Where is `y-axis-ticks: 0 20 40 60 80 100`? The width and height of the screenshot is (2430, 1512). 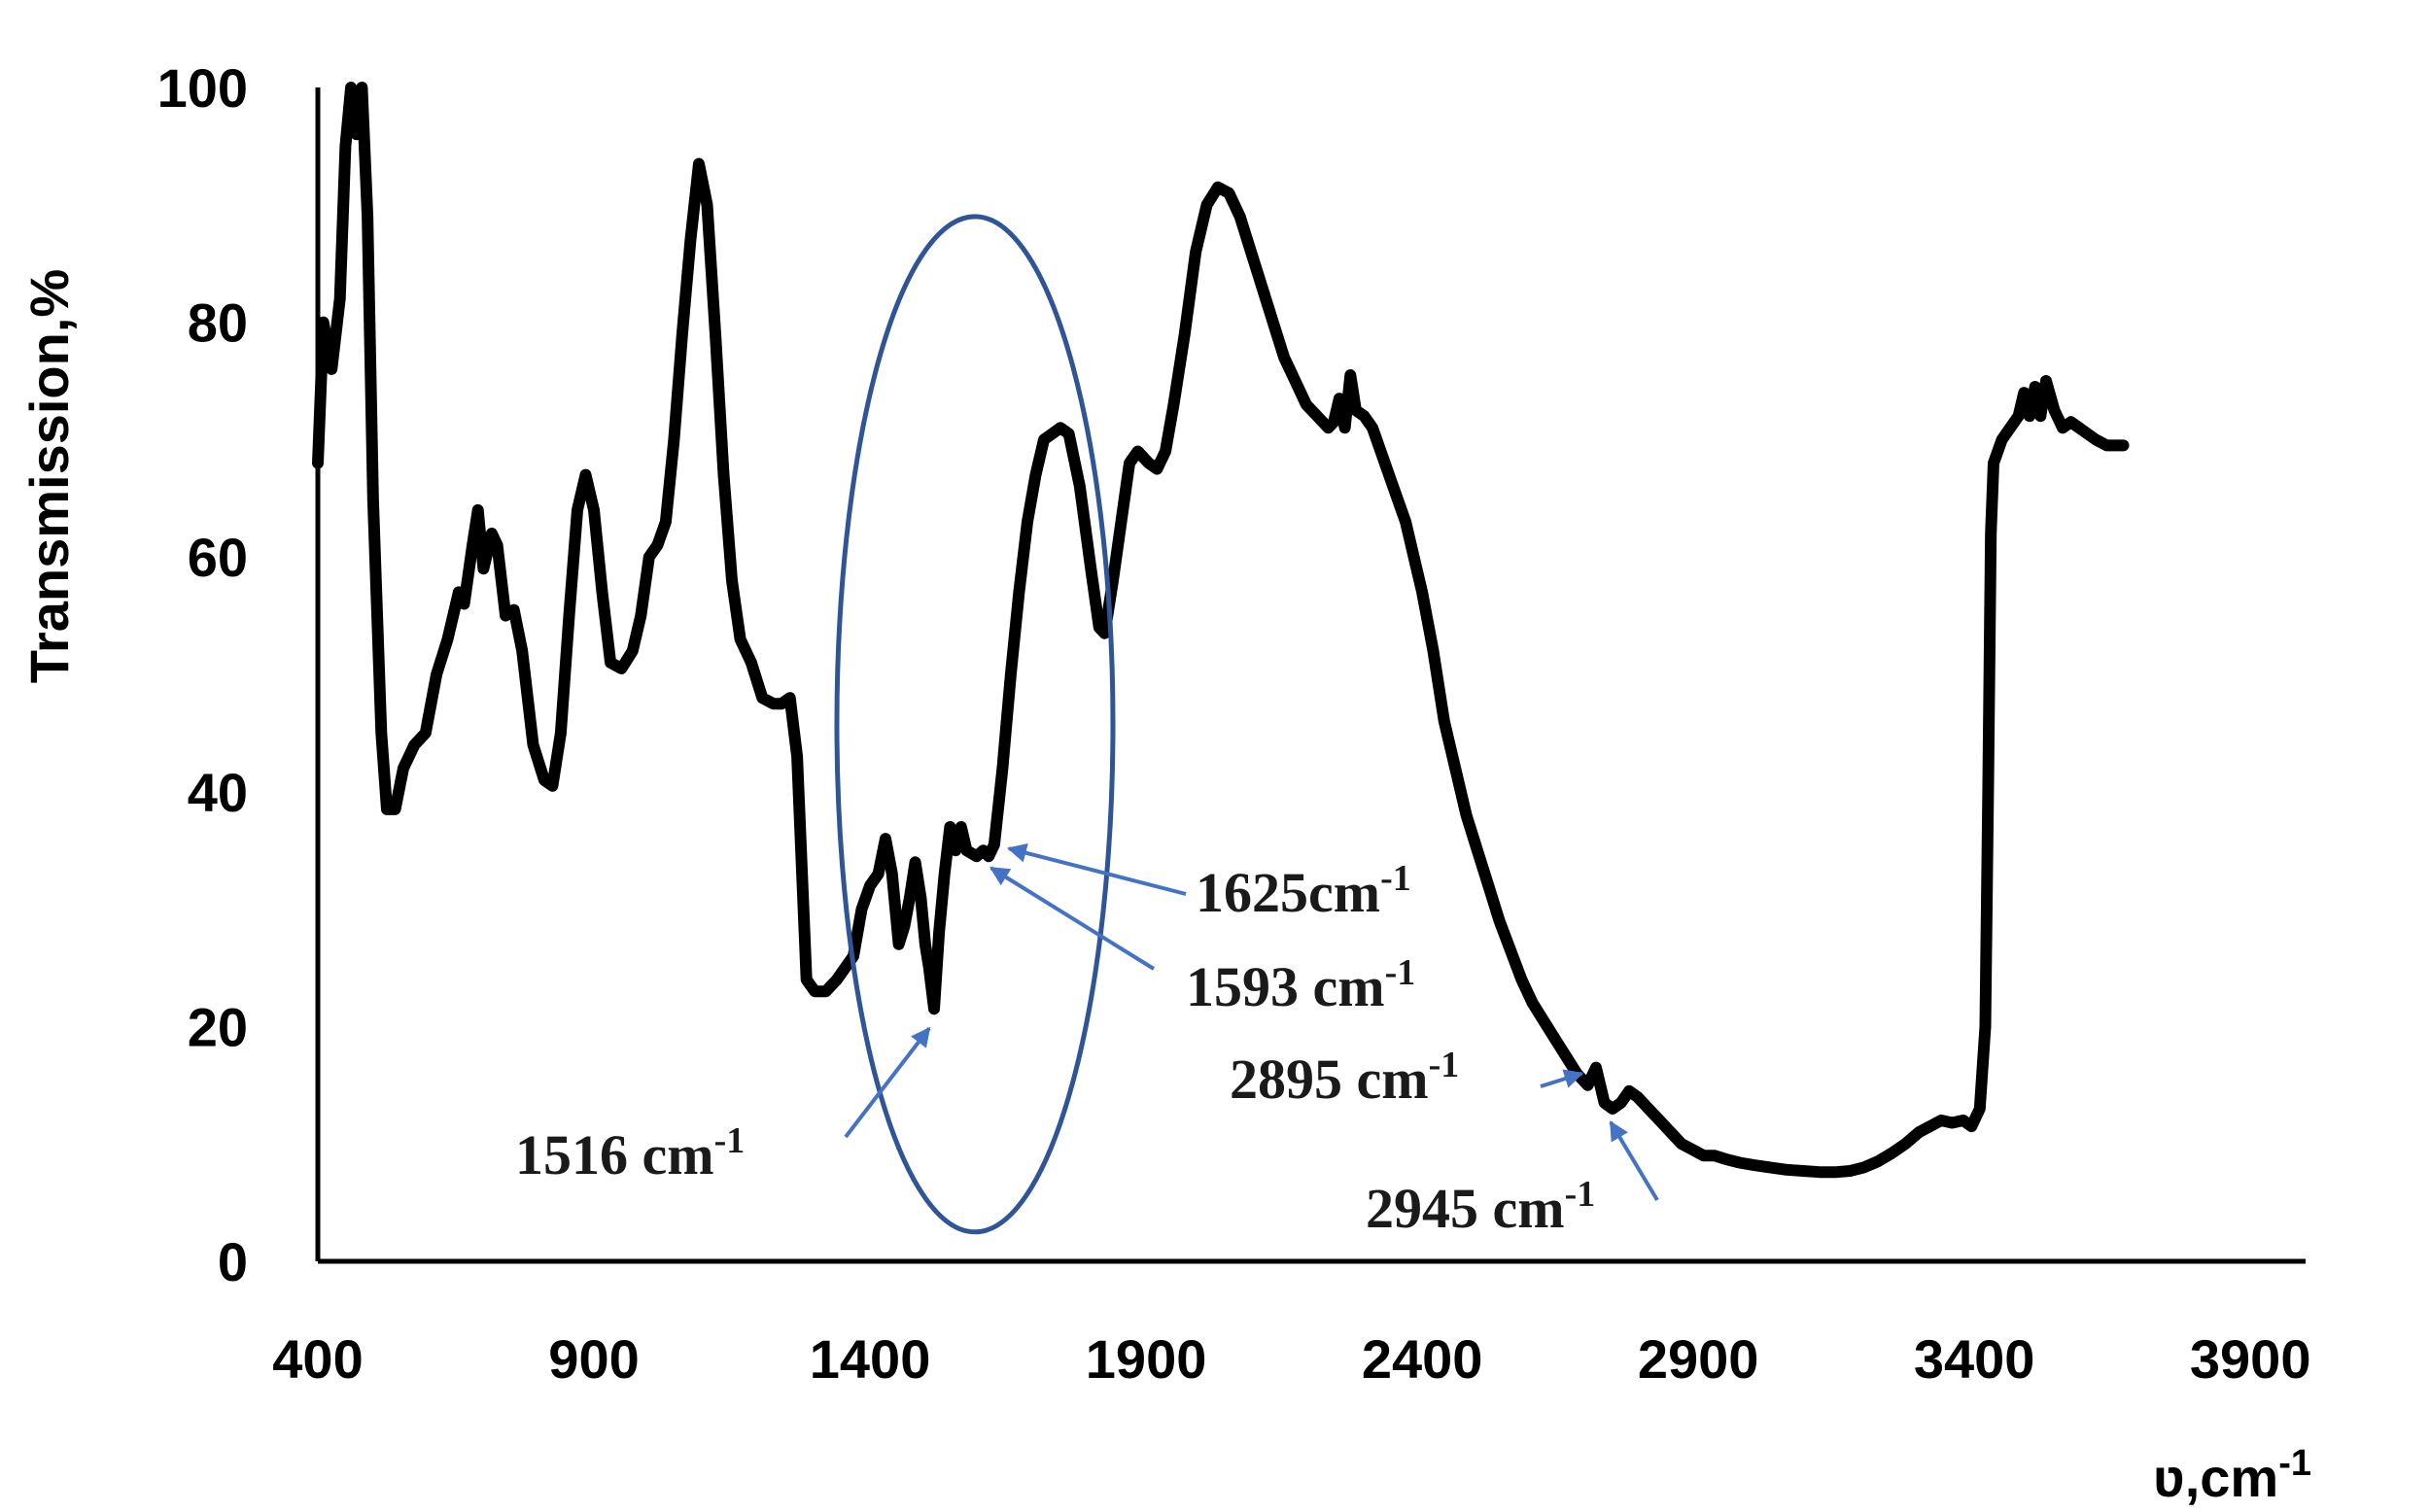 y-axis-ticks: 0 20 40 60 80 100 is located at coordinates (202, 674).